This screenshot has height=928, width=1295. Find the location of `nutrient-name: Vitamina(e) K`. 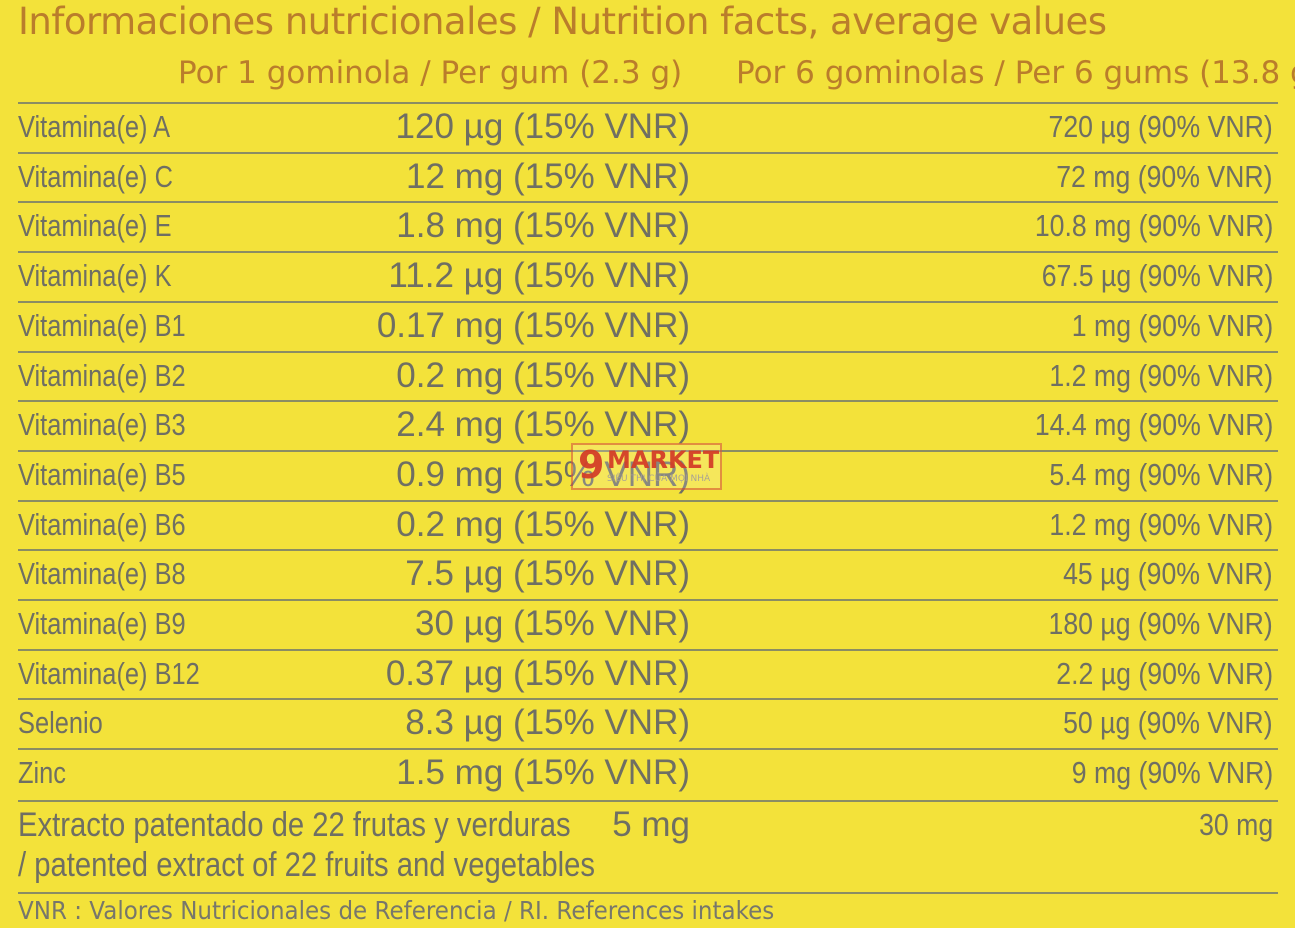

nutrient-name: Vitamina(e) K is located at coordinates (95, 276).